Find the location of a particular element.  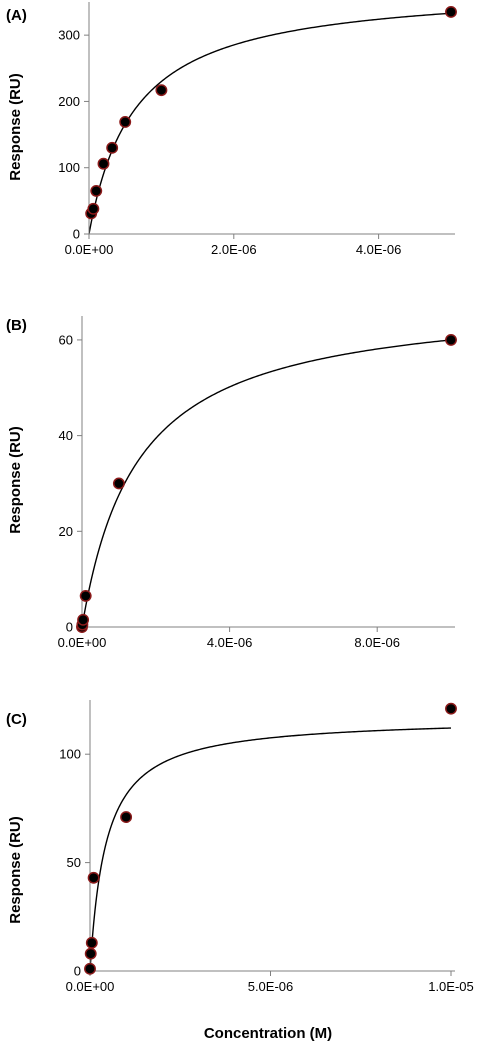

panel-b-x-tick-label: 8.0E-06 is located at coordinates (377, 642).